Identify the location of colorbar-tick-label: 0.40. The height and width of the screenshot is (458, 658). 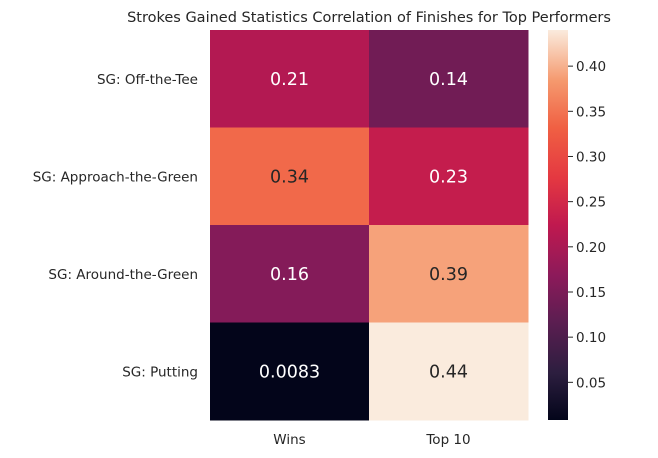
(591, 67).